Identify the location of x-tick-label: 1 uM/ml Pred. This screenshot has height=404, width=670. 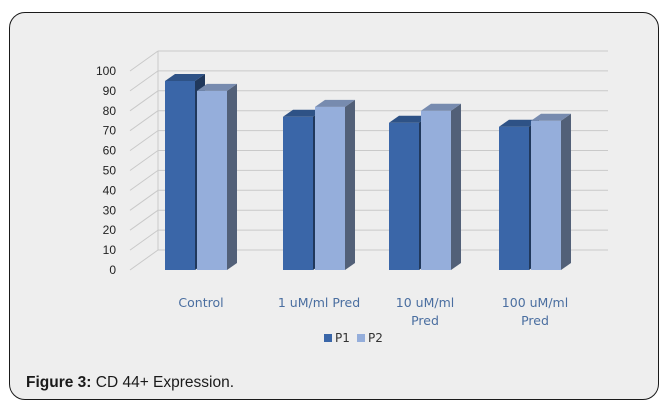
(319, 302).